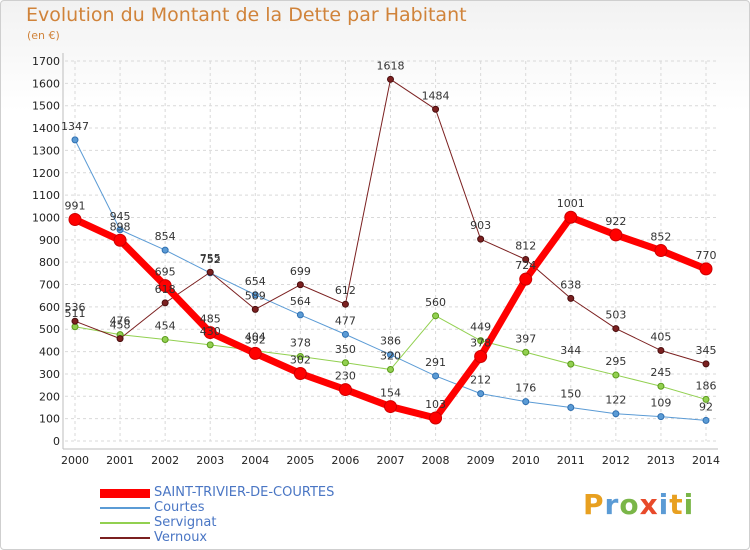 This screenshot has width=750, height=550. Describe the element at coordinates (480, 225) in the screenshot. I see `data-label: 903` at that location.